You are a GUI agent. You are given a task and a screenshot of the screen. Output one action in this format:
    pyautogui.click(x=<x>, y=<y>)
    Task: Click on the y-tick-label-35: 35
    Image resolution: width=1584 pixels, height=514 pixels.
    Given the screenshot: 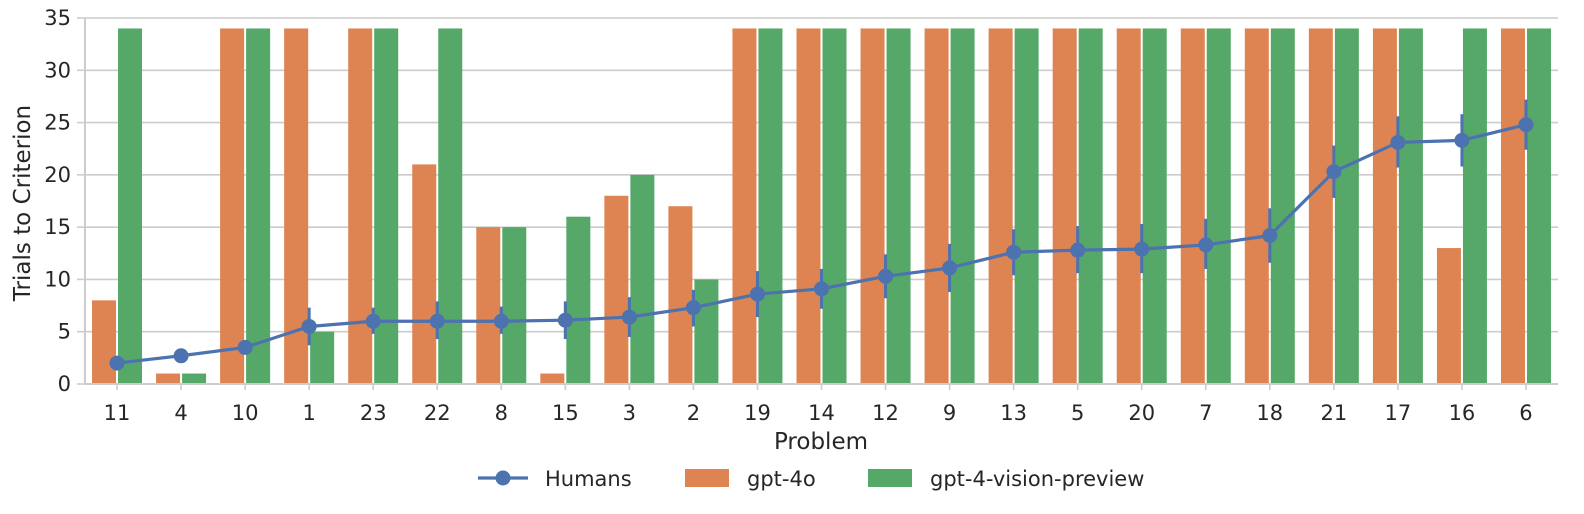 What is the action you would take?
    pyautogui.click(x=57, y=18)
    